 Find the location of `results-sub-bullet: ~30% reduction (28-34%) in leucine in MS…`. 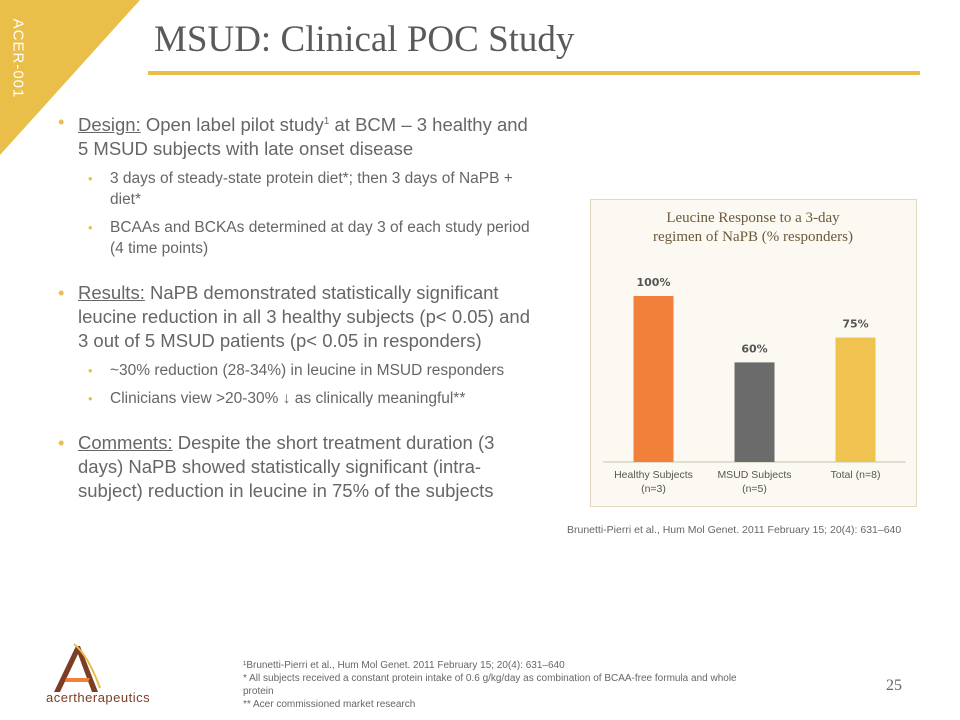

results-sub-bullet: ~30% reduction (28-34%) in leucine in MS… is located at coordinates (313, 370).